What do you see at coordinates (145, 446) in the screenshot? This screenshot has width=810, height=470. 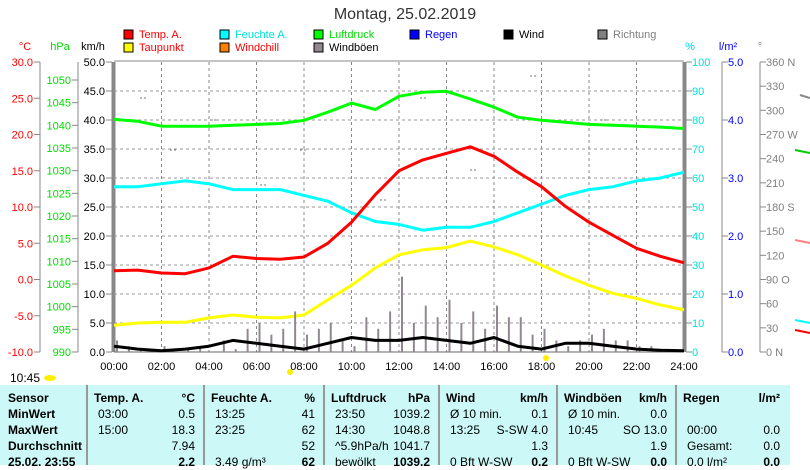 I see `table-cell: 7.94` at bounding box center [145, 446].